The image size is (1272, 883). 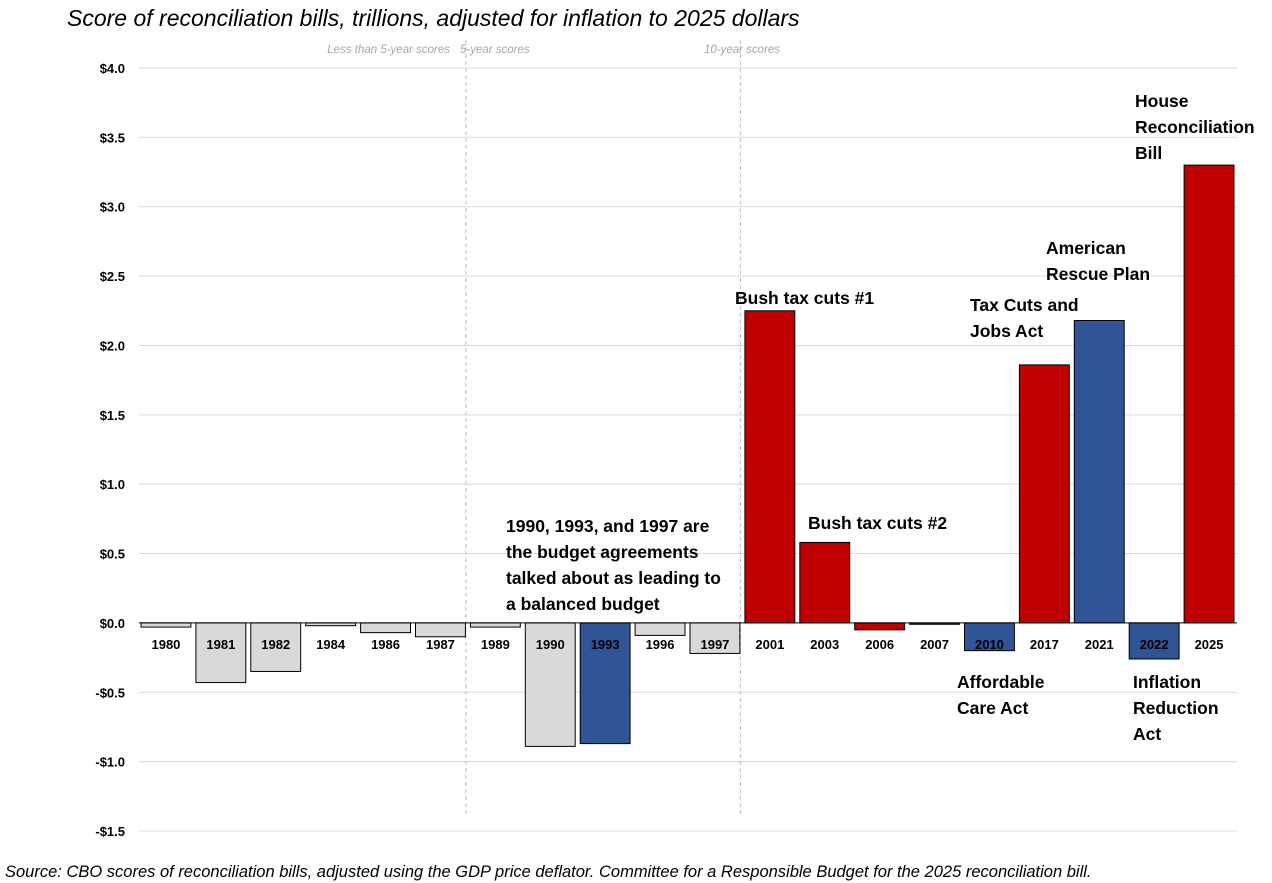 What do you see at coordinates (613, 578) in the screenshot?
I see `annotation-line: talked about as leading to` at bounding box center [613, 578].